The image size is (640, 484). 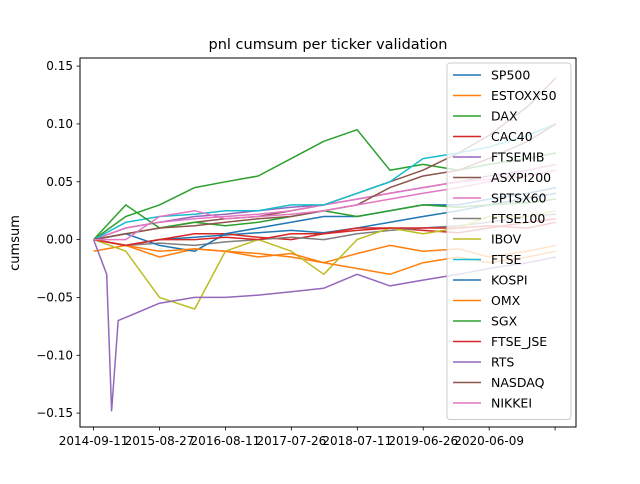 I want to click on chart-title: pnl cumsum per ticker validation, so click(x=328, y=45).